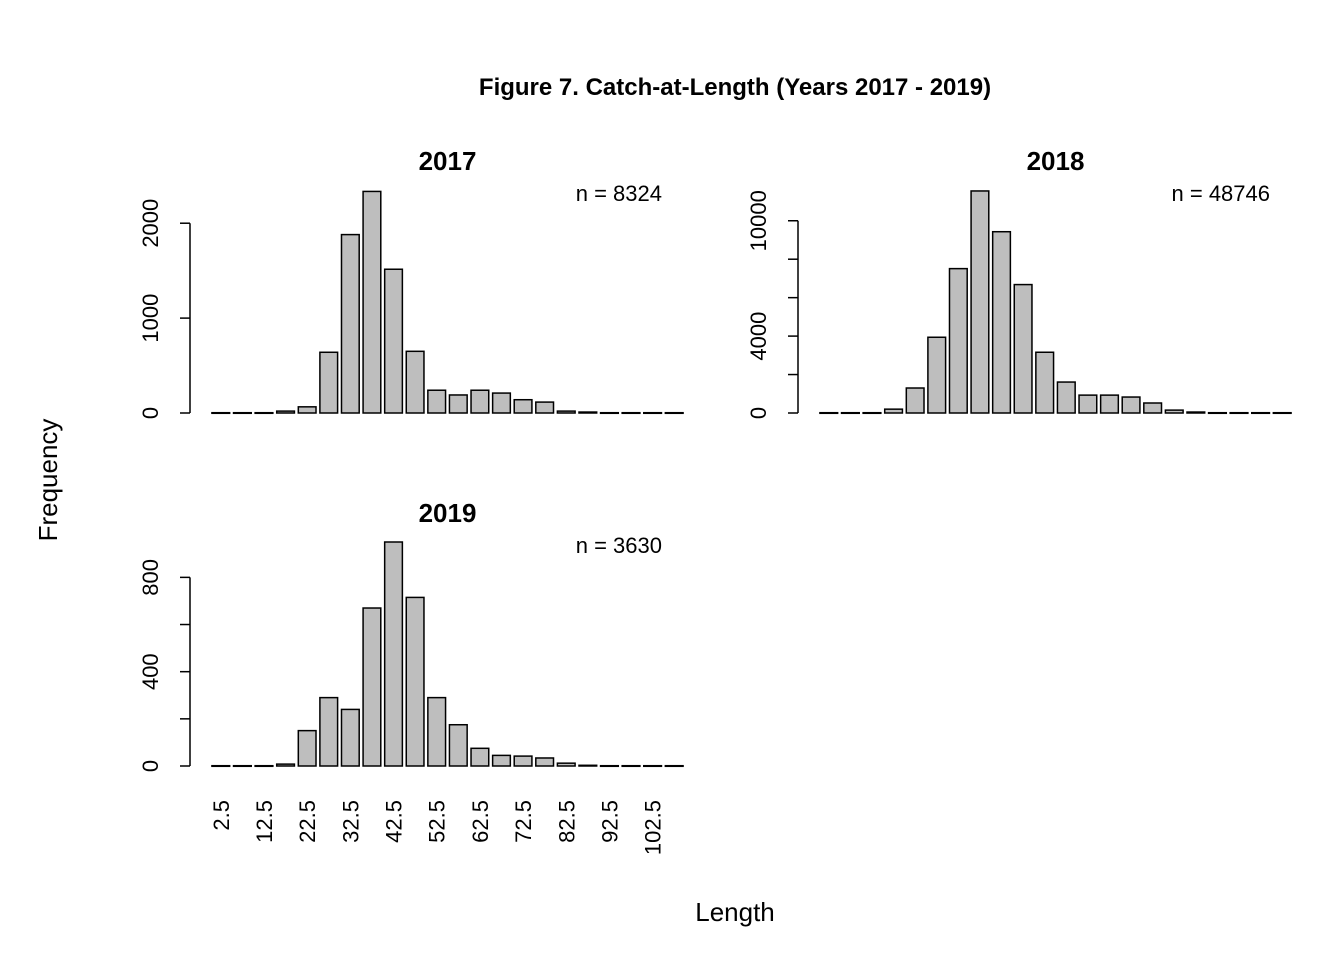 This screenshot has height=960, width=1344. Describe the element at coordinates (1221, 193) in the screenshot. I see `annotation: n = 48746` at that location.